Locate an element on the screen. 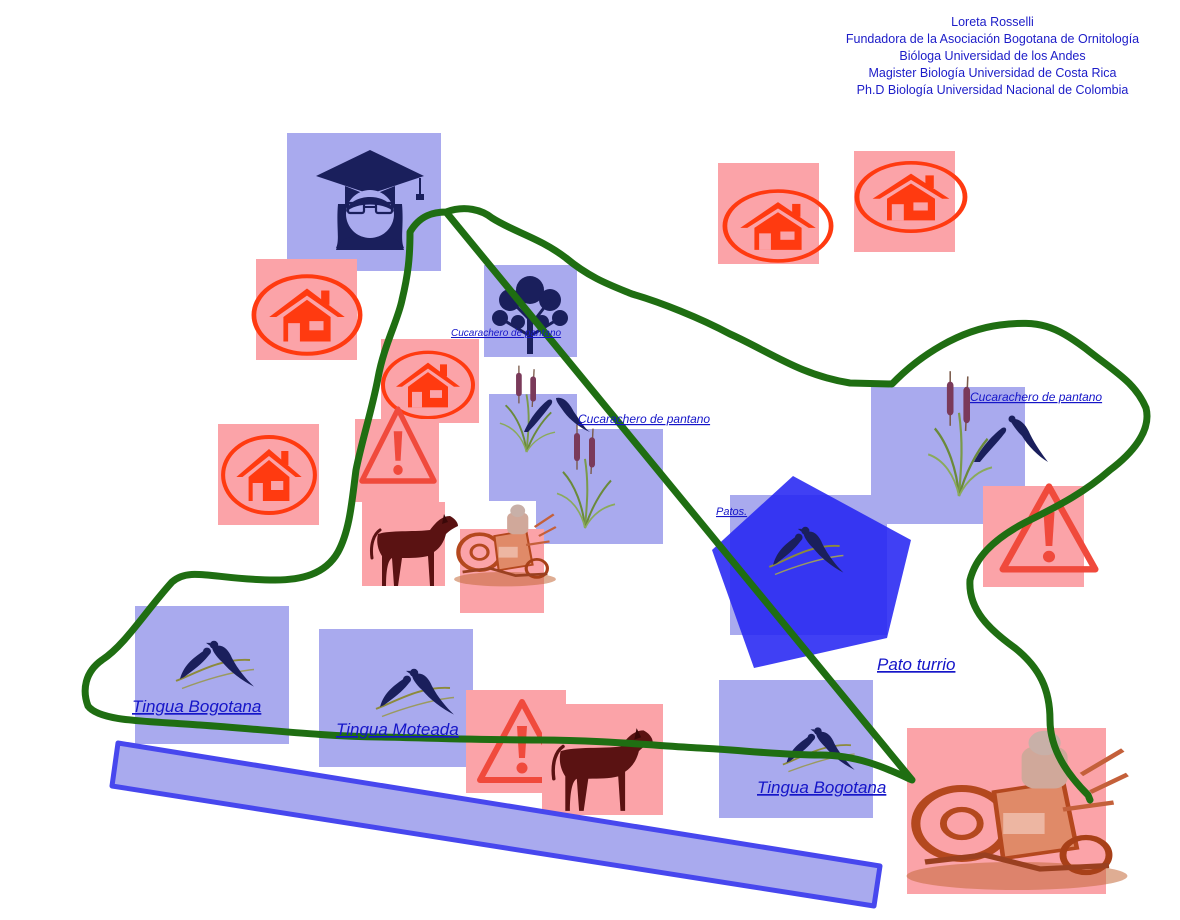 The image size is (1180, 920). duck-pentagon is located at coordinates (811, 572).